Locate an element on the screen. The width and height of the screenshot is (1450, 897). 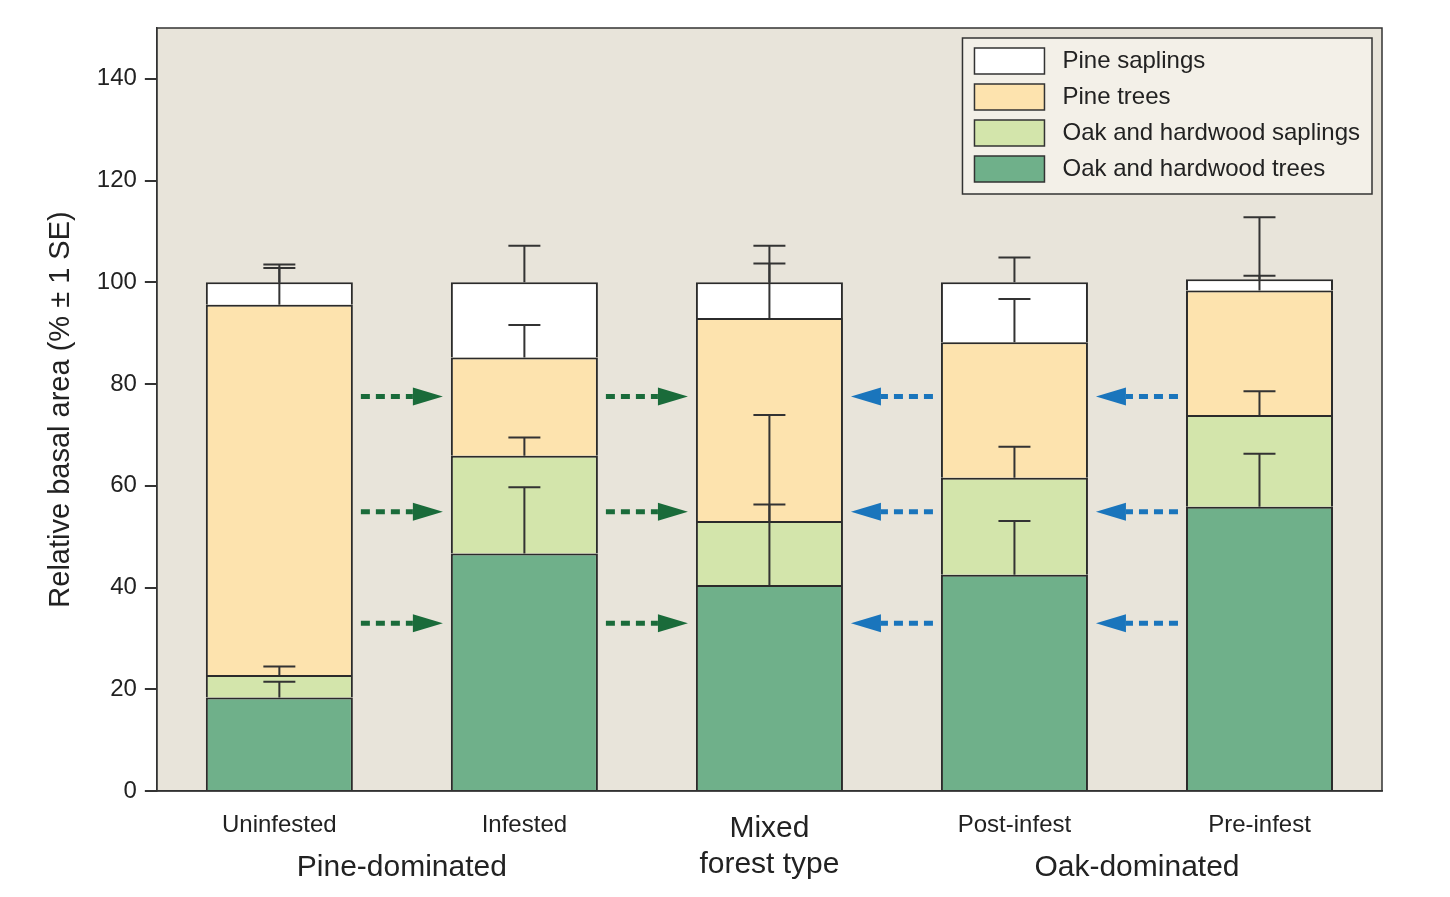
text: Pine-dominated is located at coordinates (401, 866).